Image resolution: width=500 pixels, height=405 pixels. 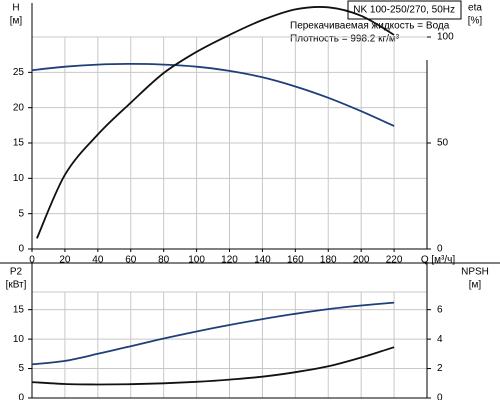 I want to click on chart-title: NK 100-250/270, 50Hz, so click(x=404, y=10).